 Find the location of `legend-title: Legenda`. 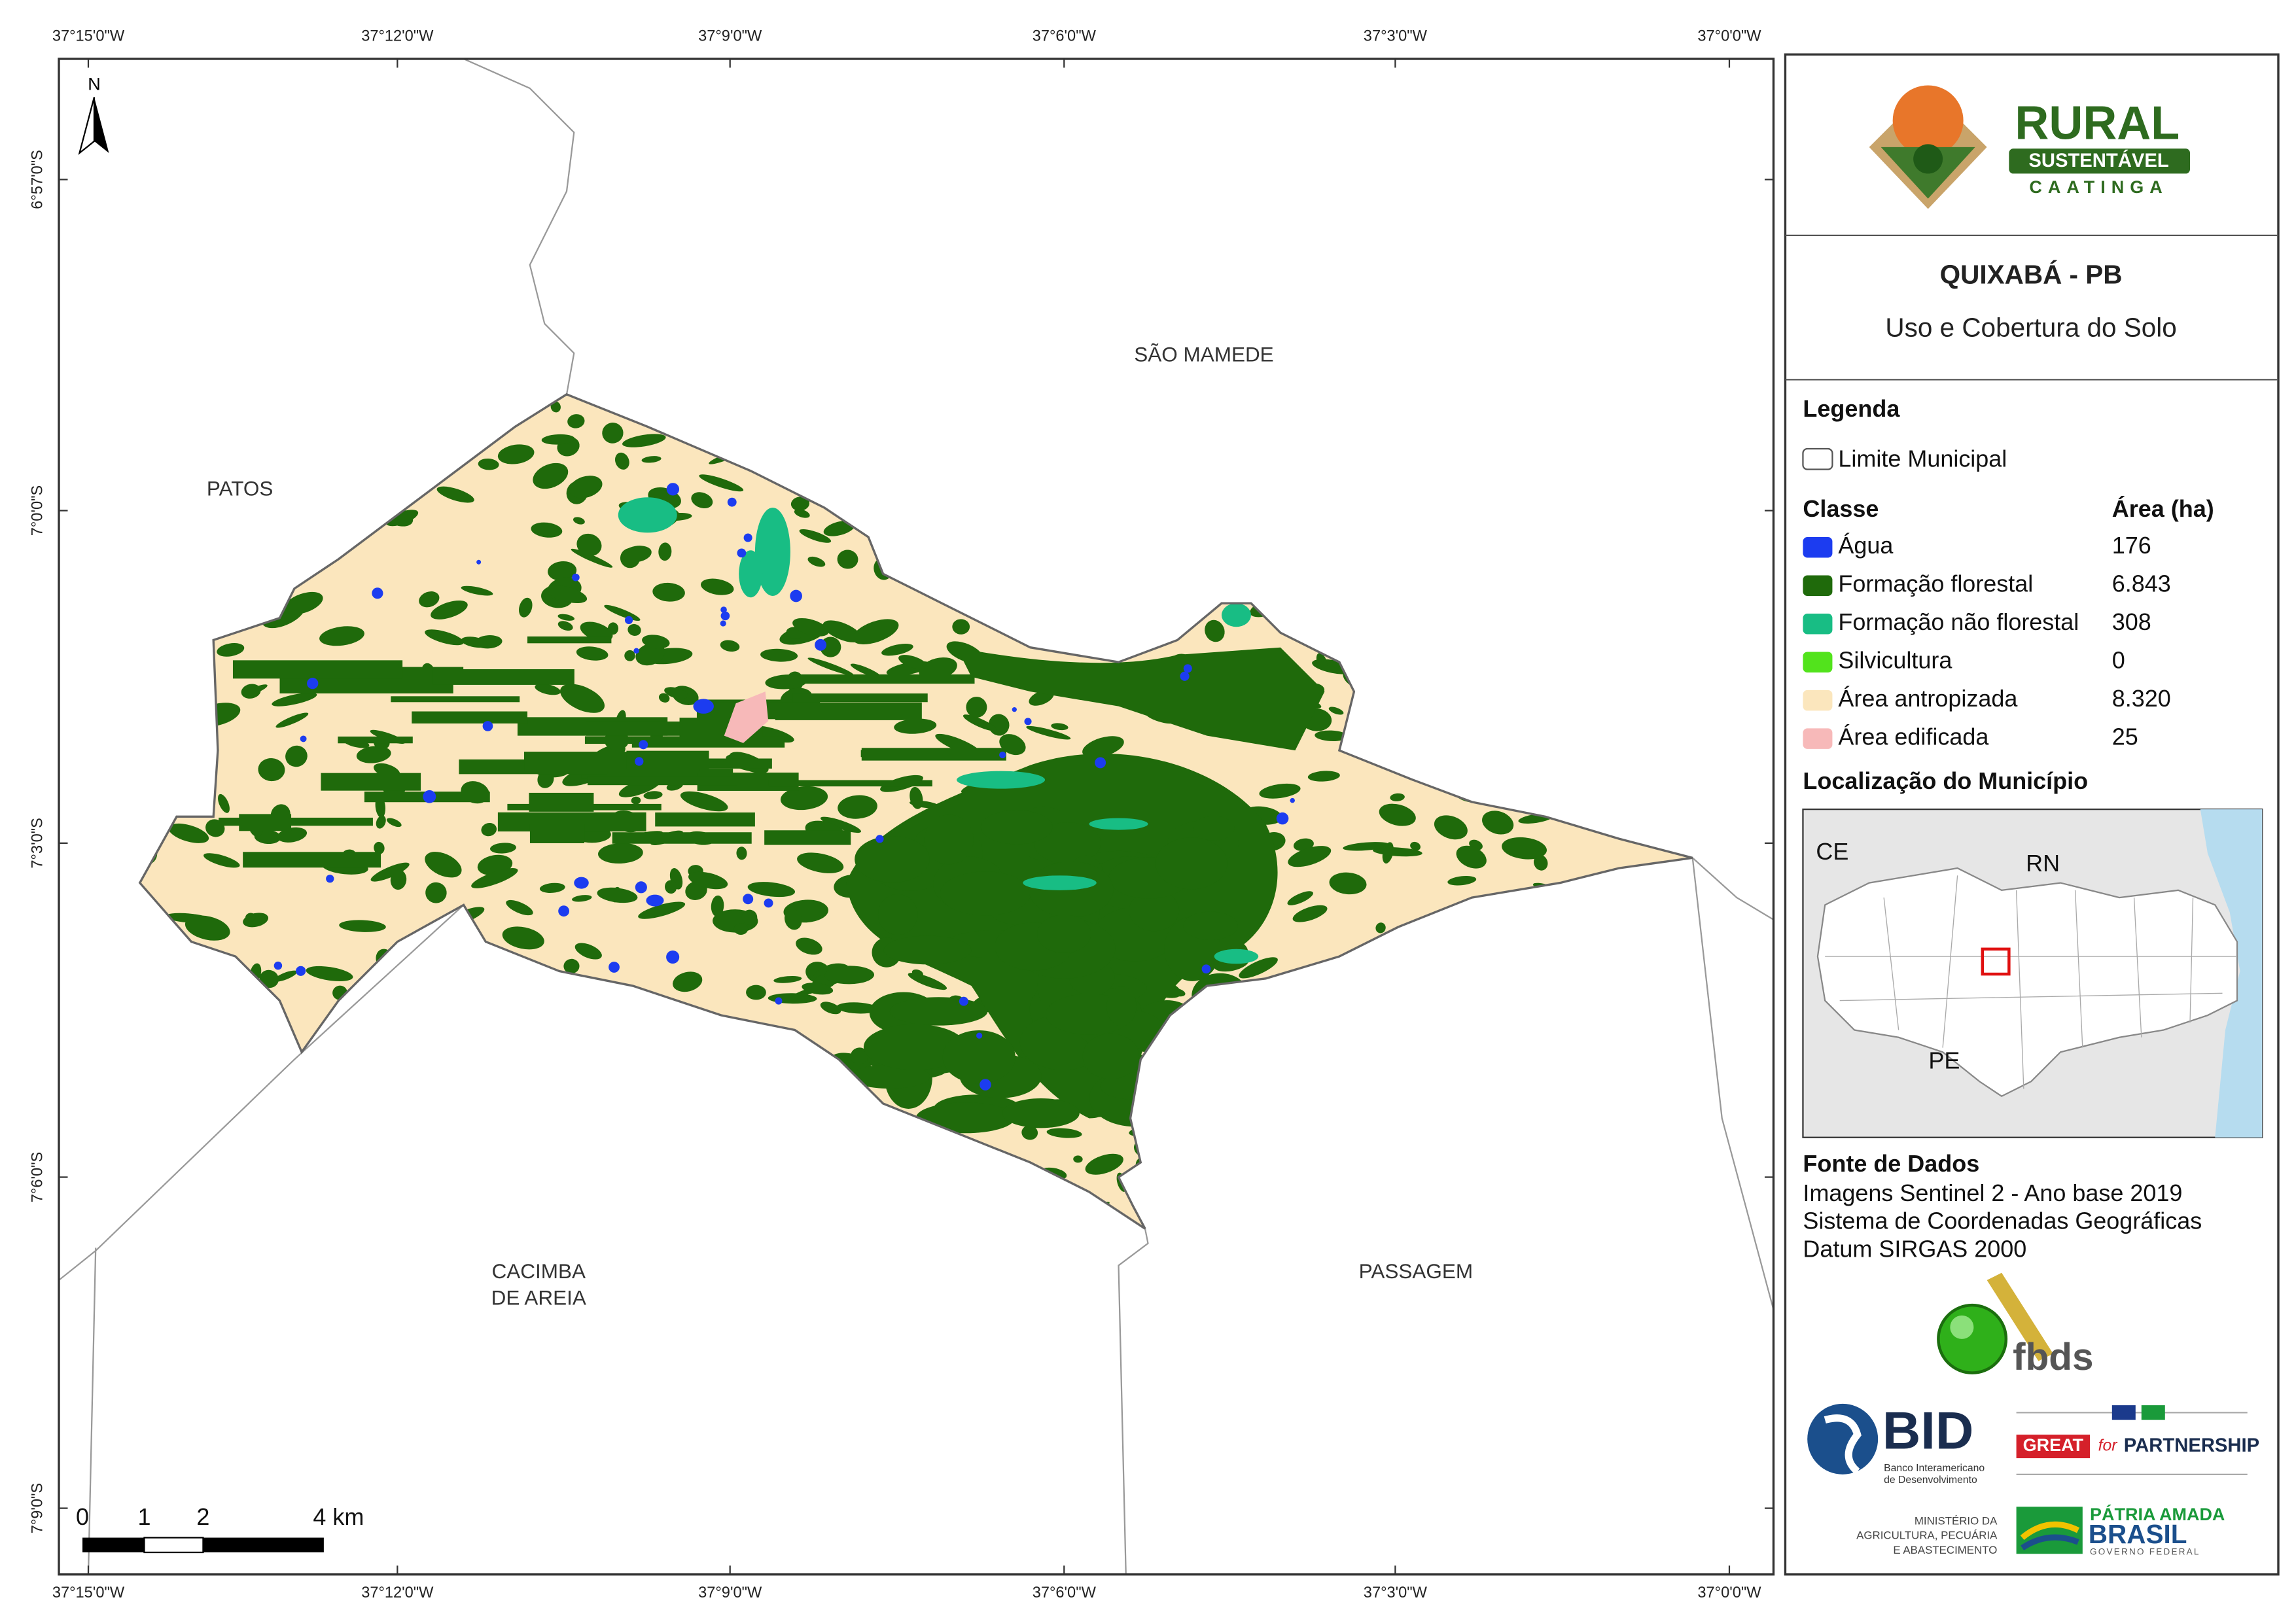

legend-title: Legenda is located at coordinates (1851, 409).